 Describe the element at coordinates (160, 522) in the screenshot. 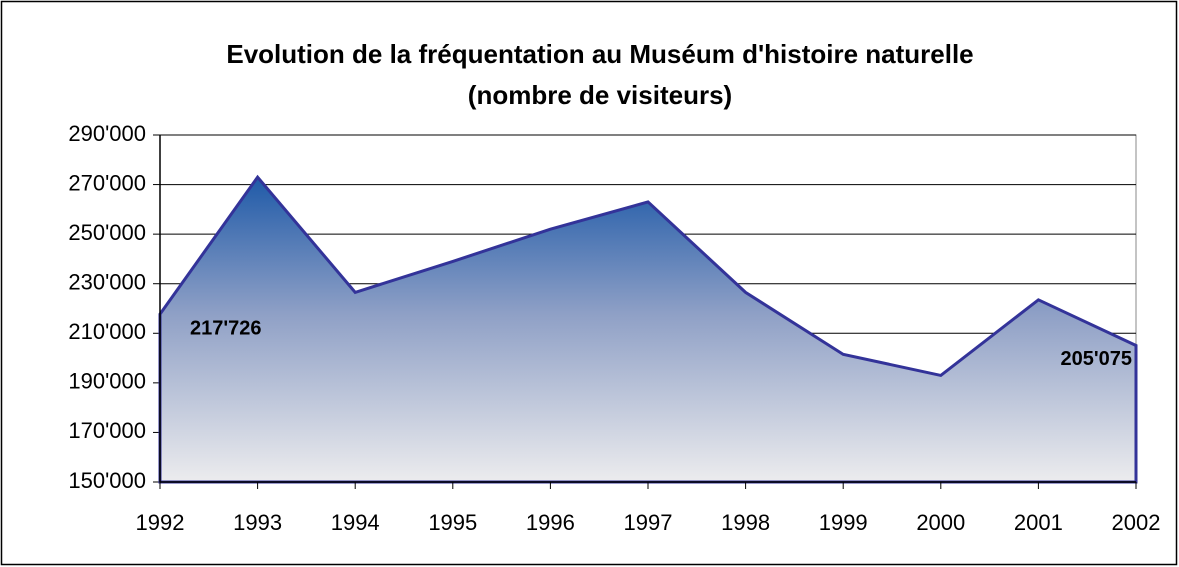

I see `x-tick-label: 1992` at that location.